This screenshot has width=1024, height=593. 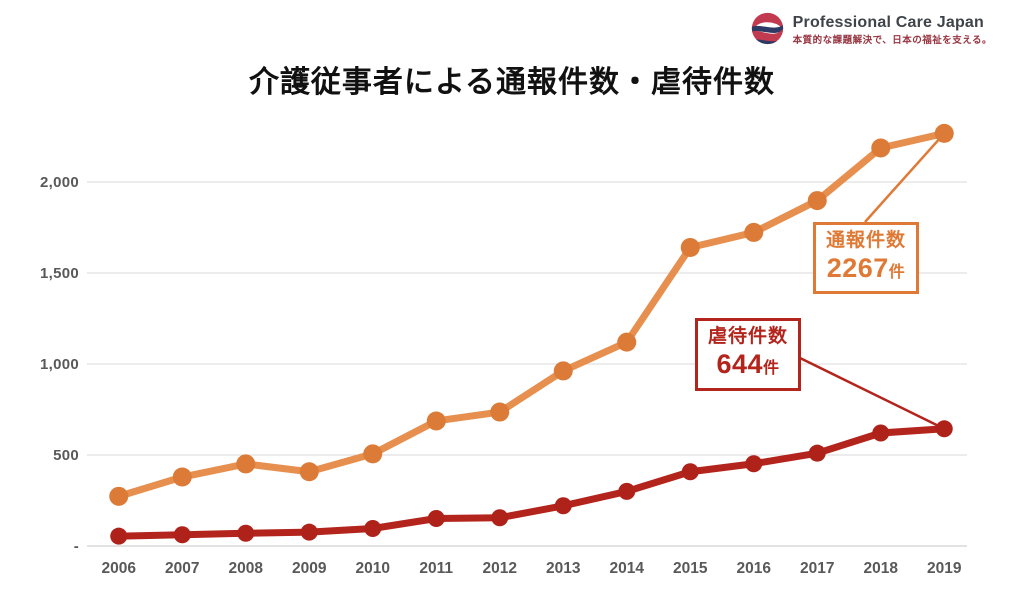 I want to click on x-tick-label: 2007, so click(x=182, y=568).